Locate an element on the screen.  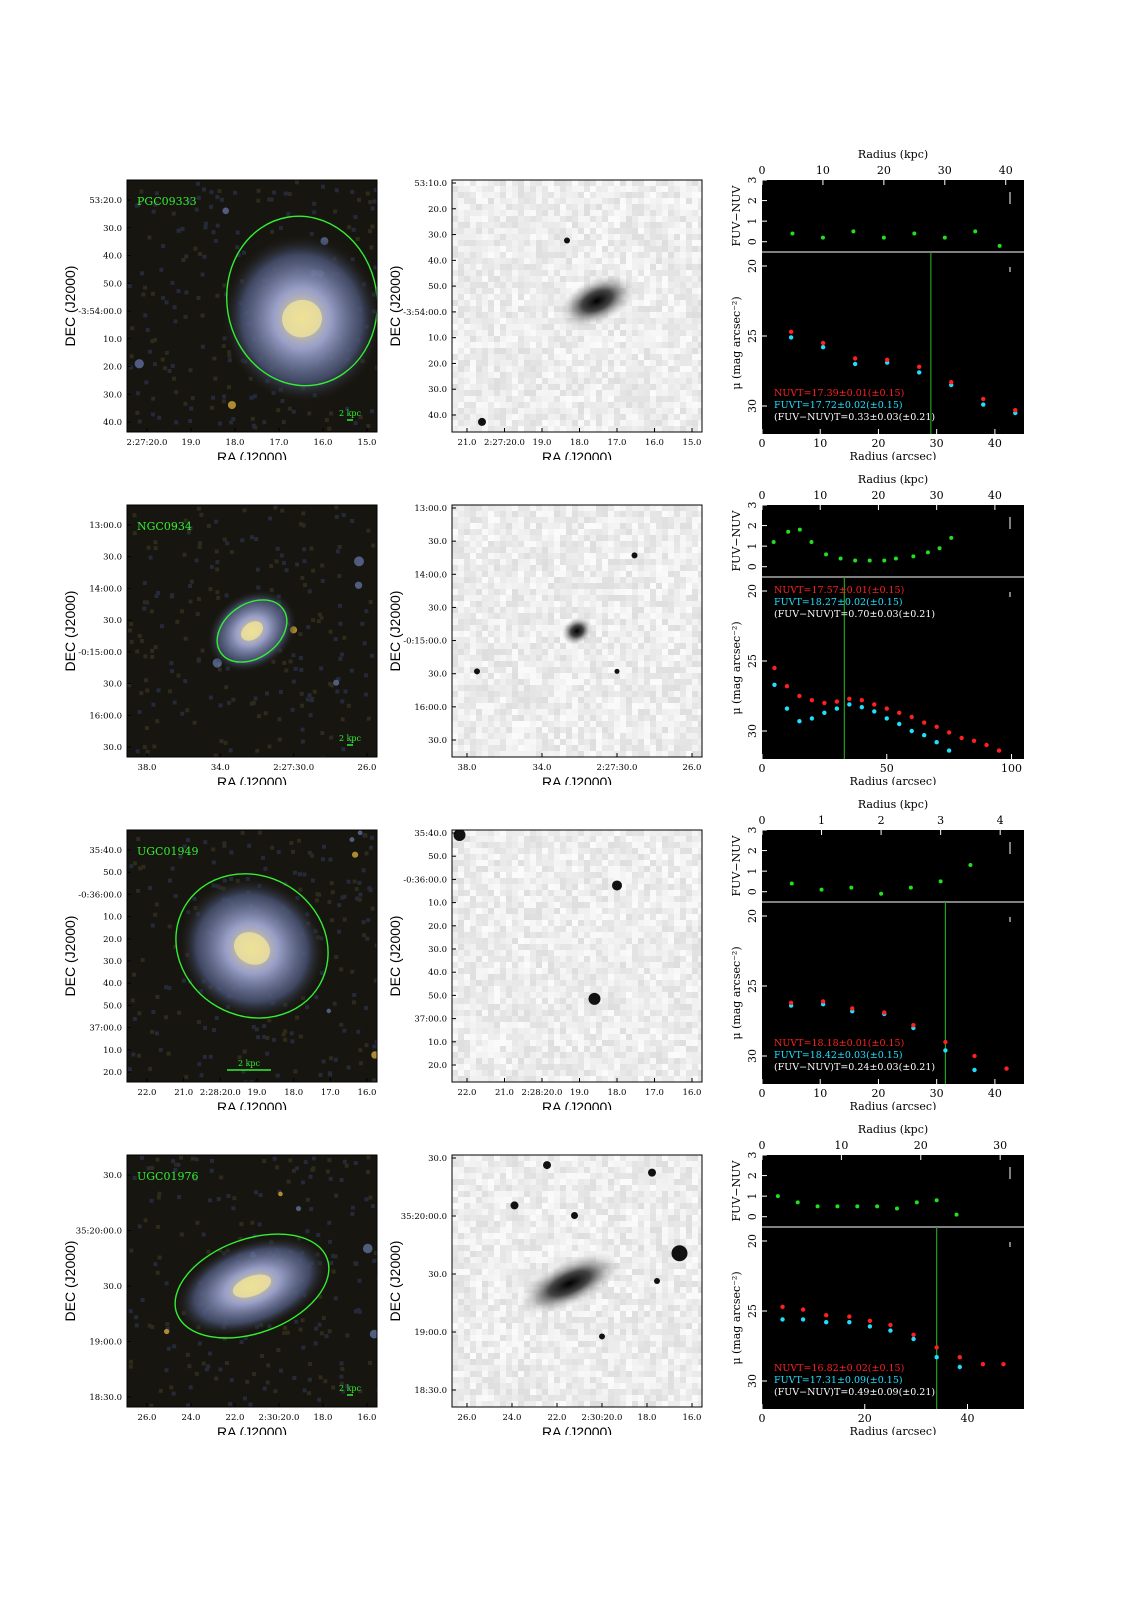
ra-tick-label: 2:30:20.0 is located at coordinates (279, 1418).